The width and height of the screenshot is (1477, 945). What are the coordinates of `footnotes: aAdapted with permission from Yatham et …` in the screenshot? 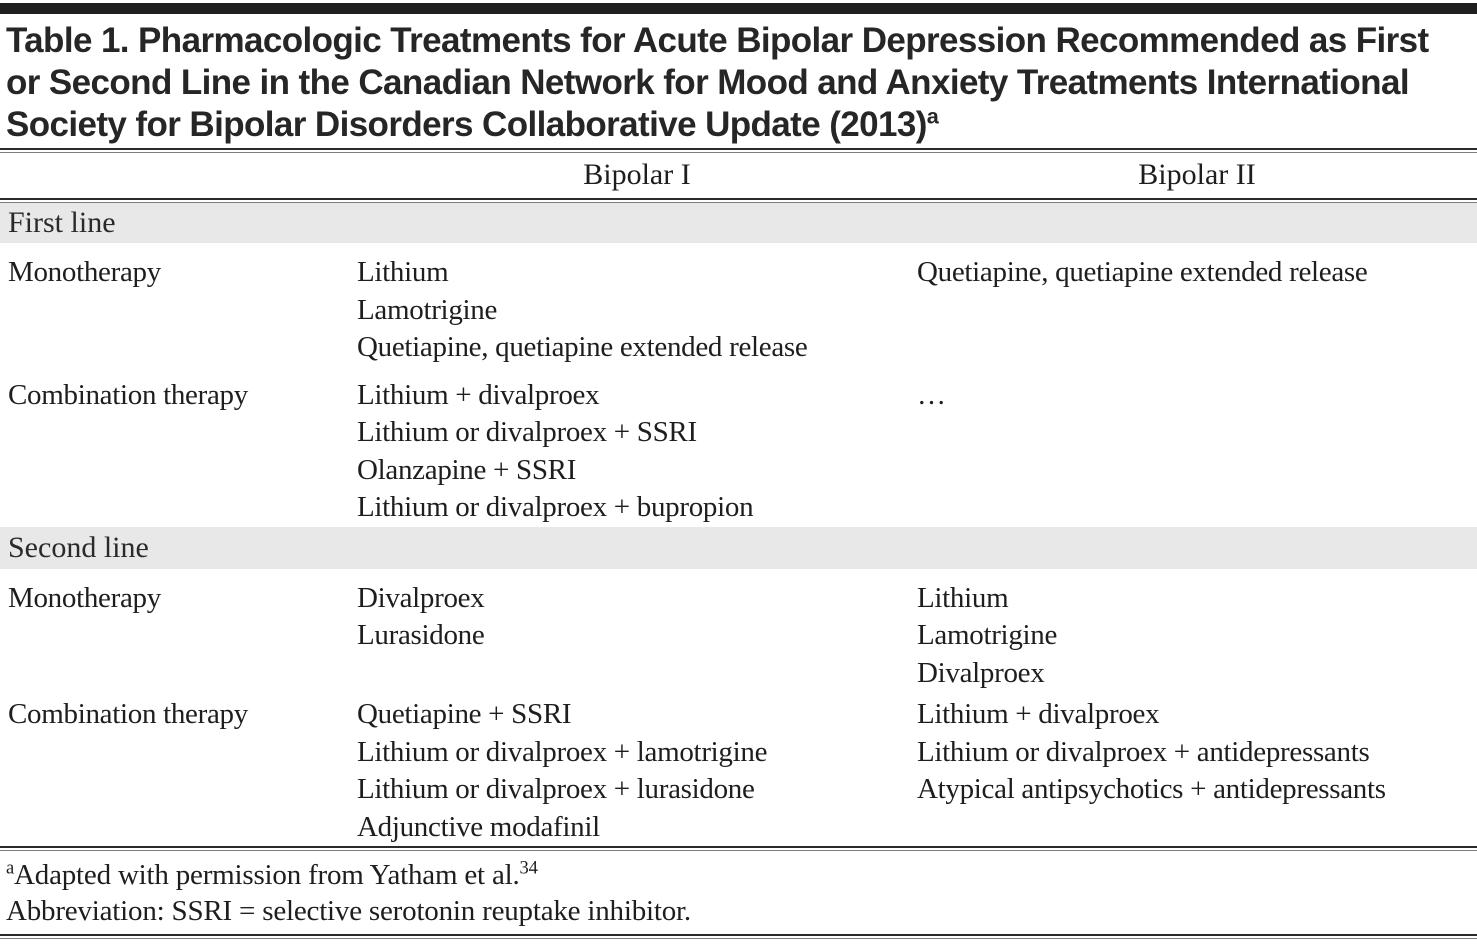 It's located at (738, 890).